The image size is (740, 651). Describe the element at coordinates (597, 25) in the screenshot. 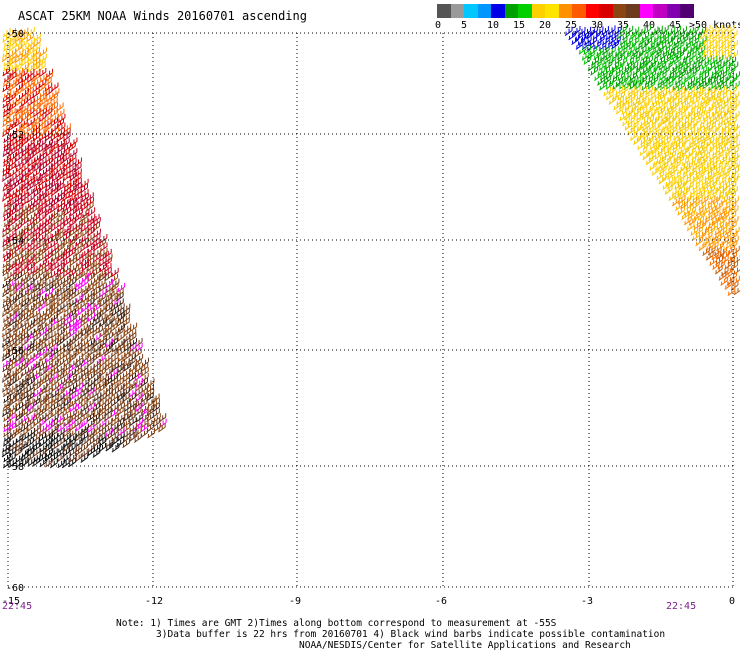

I see `legend-label: 30` at that location.